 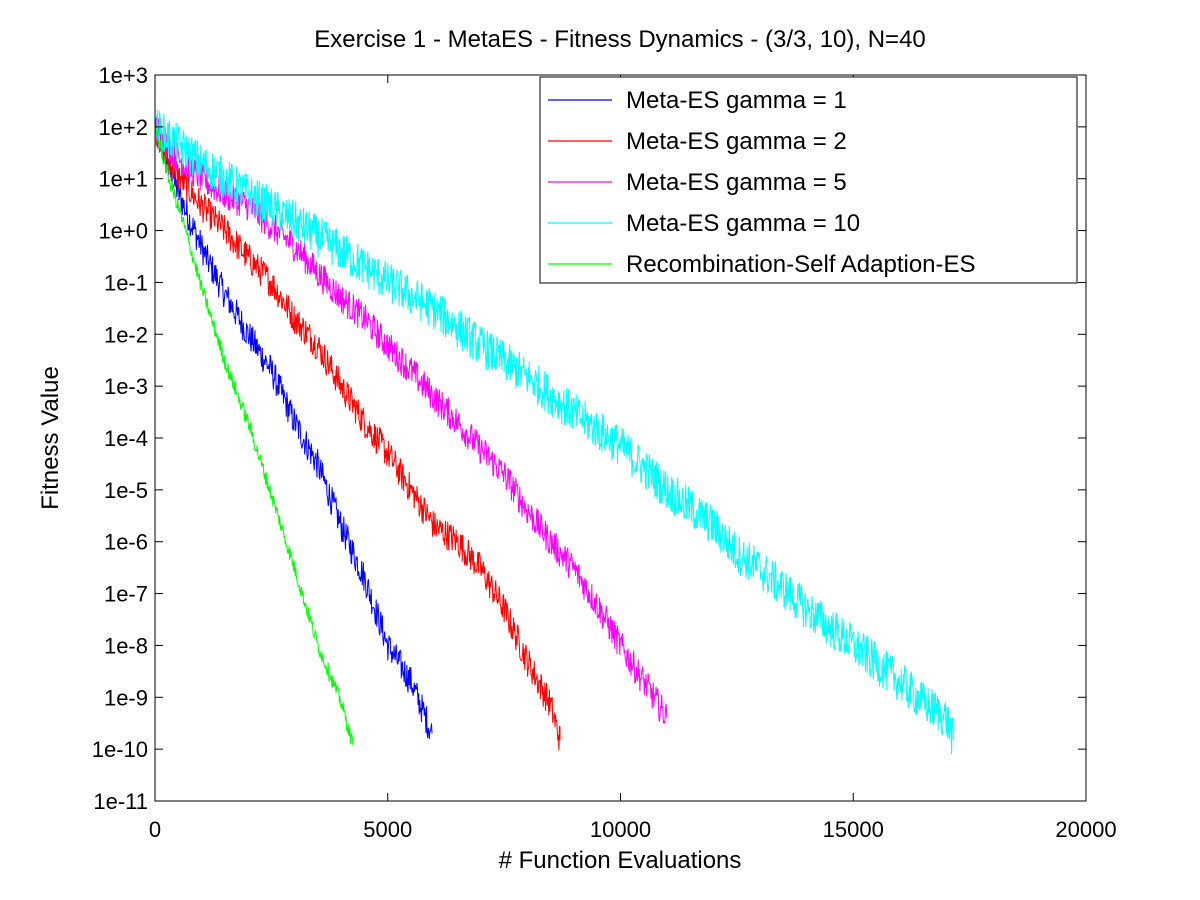 I want to click on legend-label: Meta-ES gamma = 10, so click(x=743, y=223).